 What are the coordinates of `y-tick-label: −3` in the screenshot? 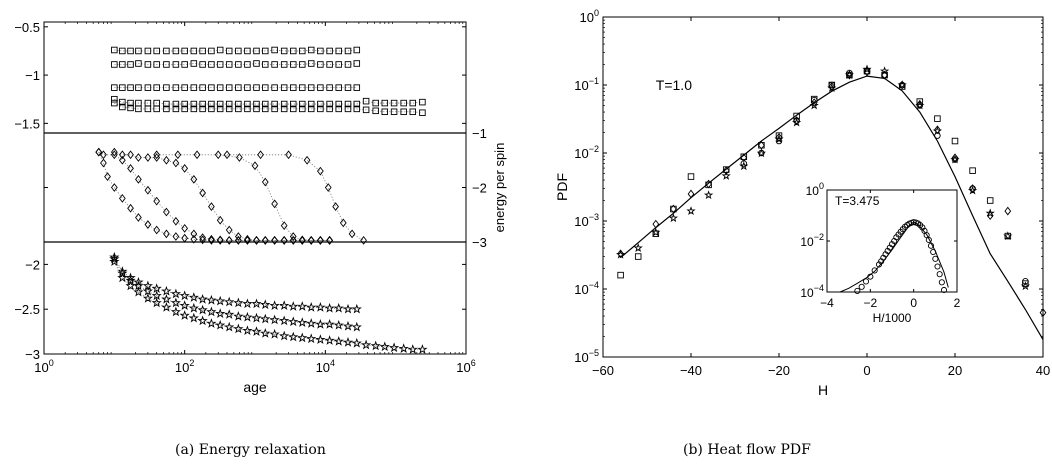 It's located at (479, 242).